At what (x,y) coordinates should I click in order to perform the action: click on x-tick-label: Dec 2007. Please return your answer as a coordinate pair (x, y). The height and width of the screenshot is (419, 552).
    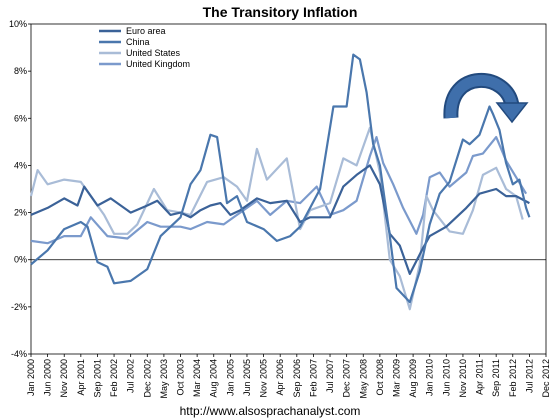
    Looking at the image, I should click on (347, 378).